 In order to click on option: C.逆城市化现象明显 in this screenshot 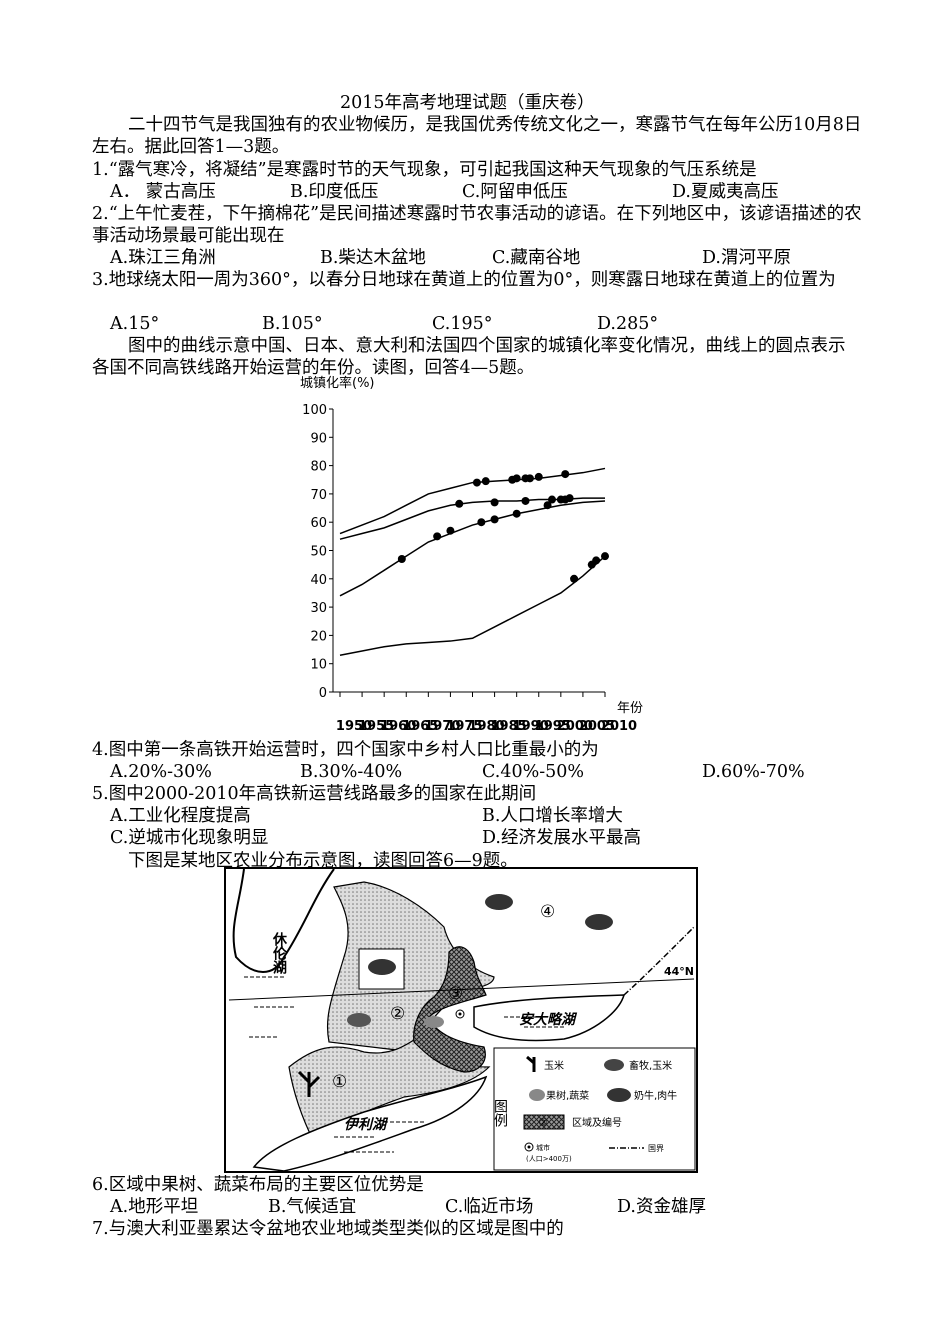, I will do `click(189, 838)`.